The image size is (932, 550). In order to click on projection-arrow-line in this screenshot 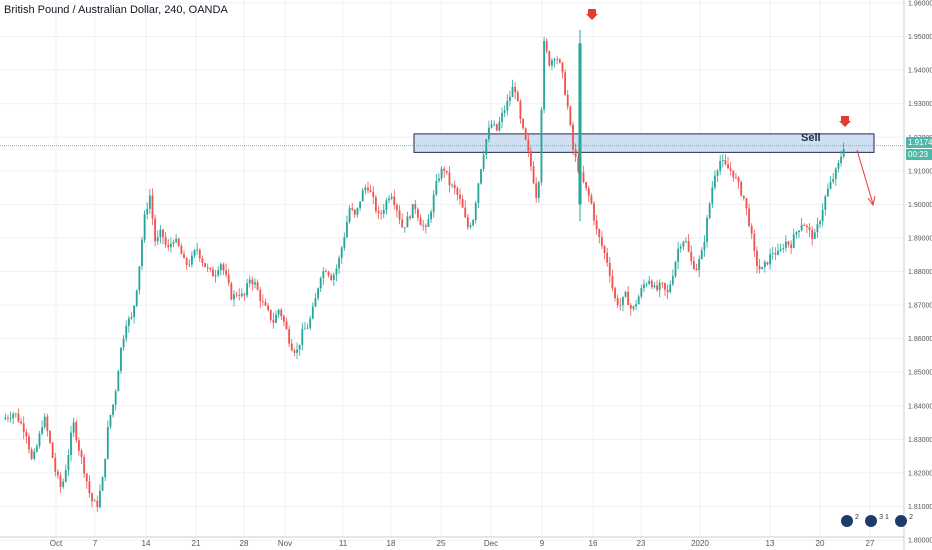, I will do `click(865, 177)`.